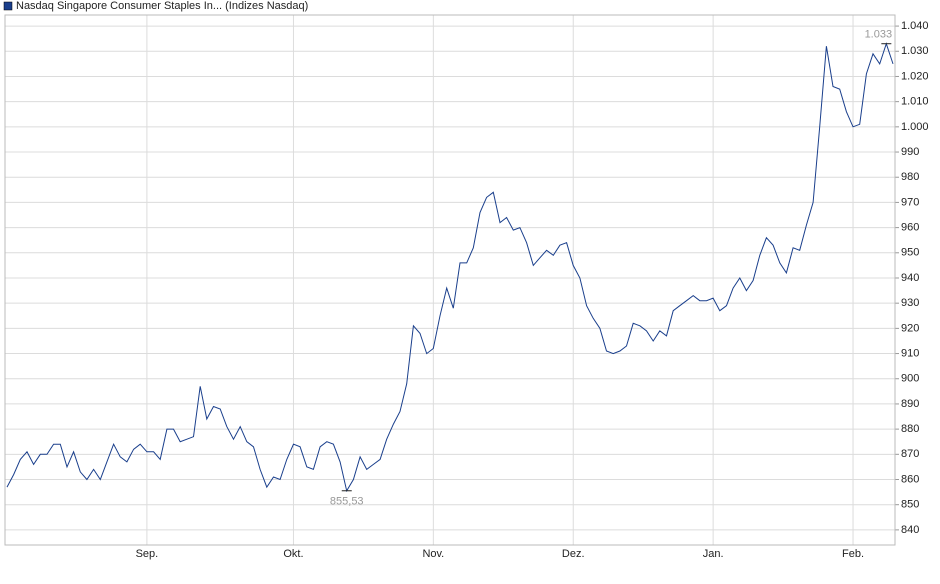  What do you see at coordinates (853, 554) in the screenshot?
I see `x-tick-label: Feb.` at bounding box center [853, 554].